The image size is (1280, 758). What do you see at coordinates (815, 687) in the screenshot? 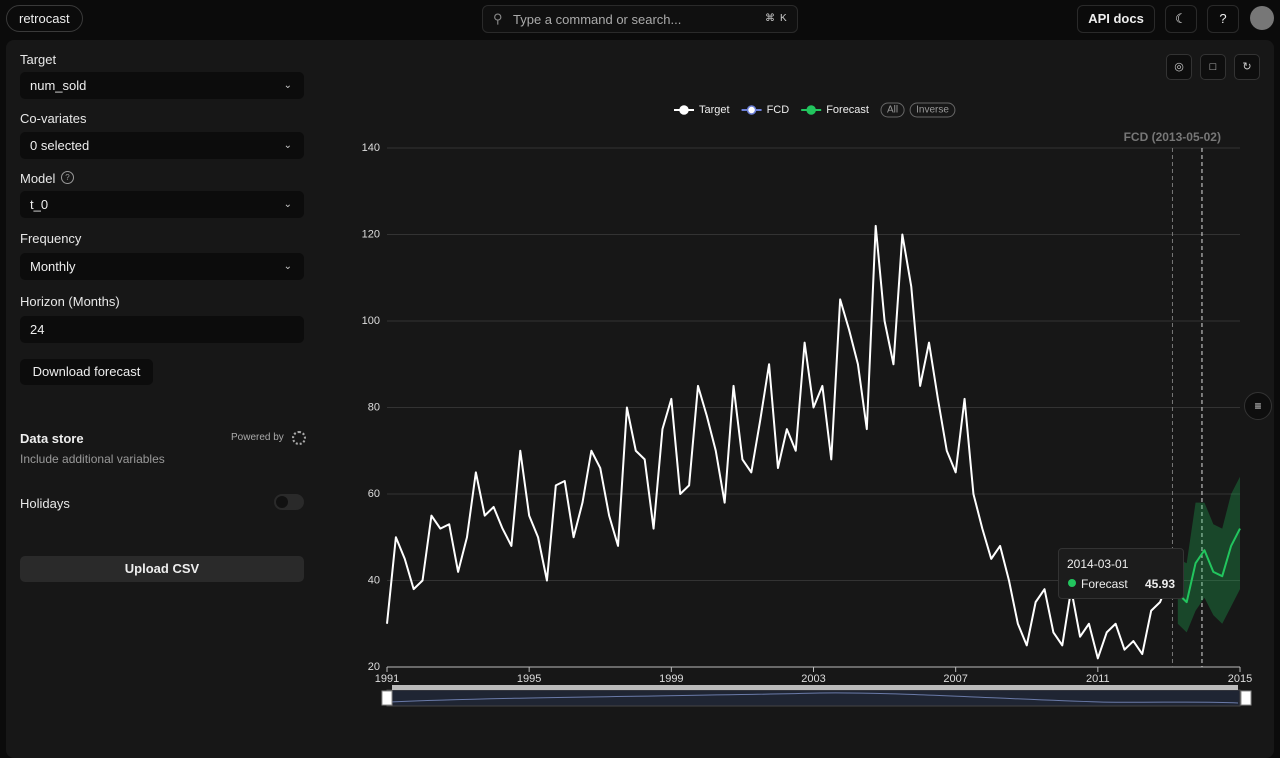
I see `brush-handle-bar` at bounding box center [815, 687].